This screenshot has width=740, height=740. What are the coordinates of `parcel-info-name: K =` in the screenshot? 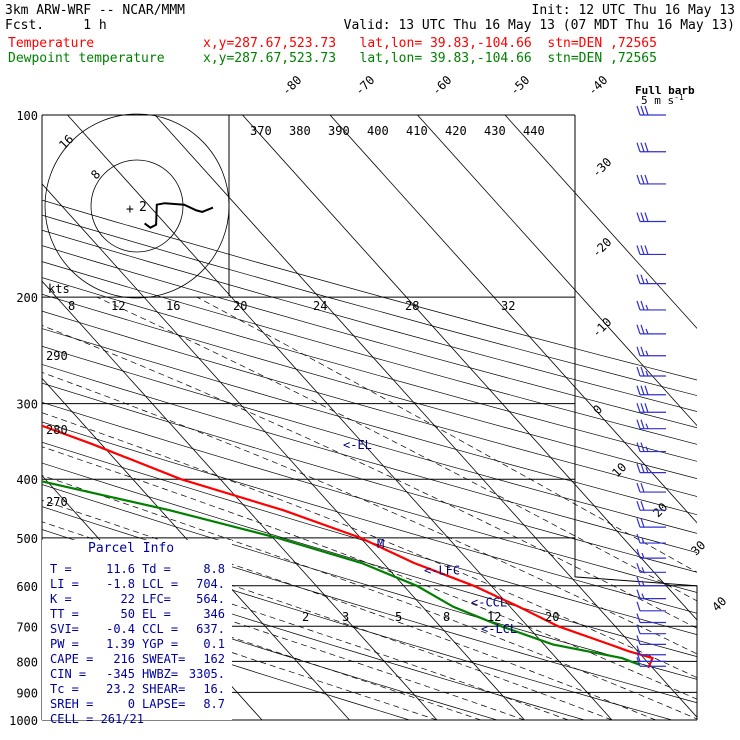 It's located at (61, 599).